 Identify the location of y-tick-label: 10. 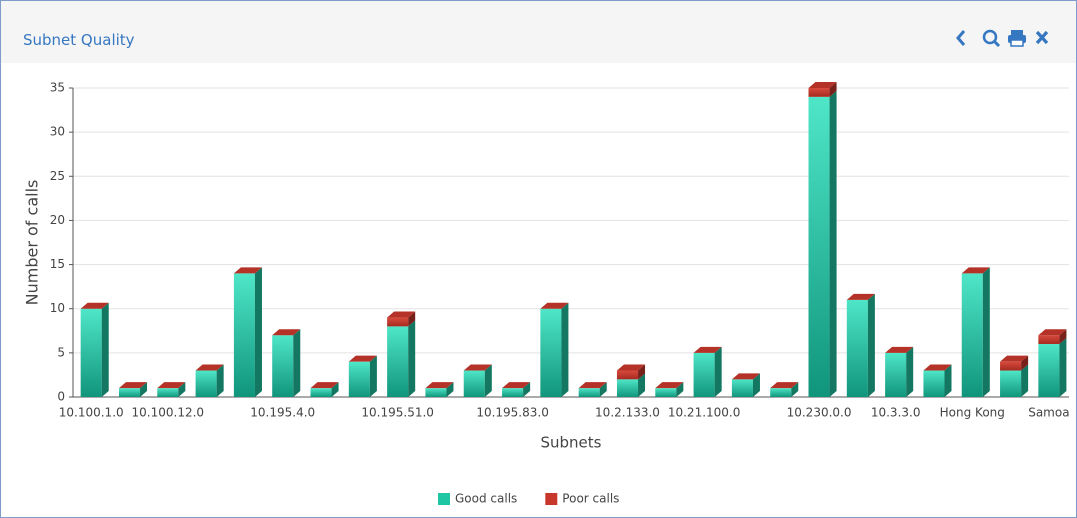
(57, 308).